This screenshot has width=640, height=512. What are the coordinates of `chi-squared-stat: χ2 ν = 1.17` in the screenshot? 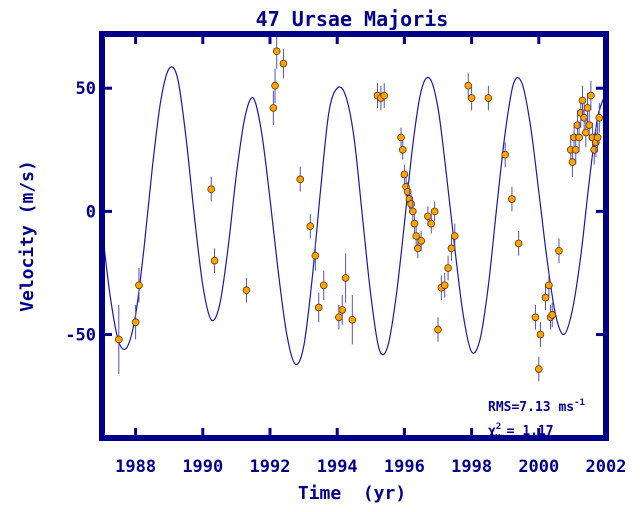 It's located at (521, 432).